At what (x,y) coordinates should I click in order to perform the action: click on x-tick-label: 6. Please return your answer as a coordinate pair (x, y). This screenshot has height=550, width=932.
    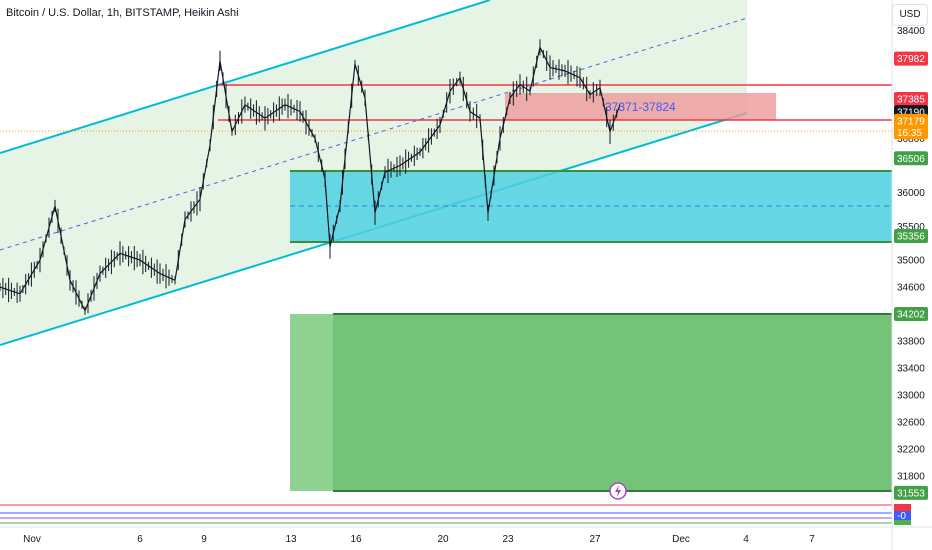
    Looking at the image, I should click on (140, 539).